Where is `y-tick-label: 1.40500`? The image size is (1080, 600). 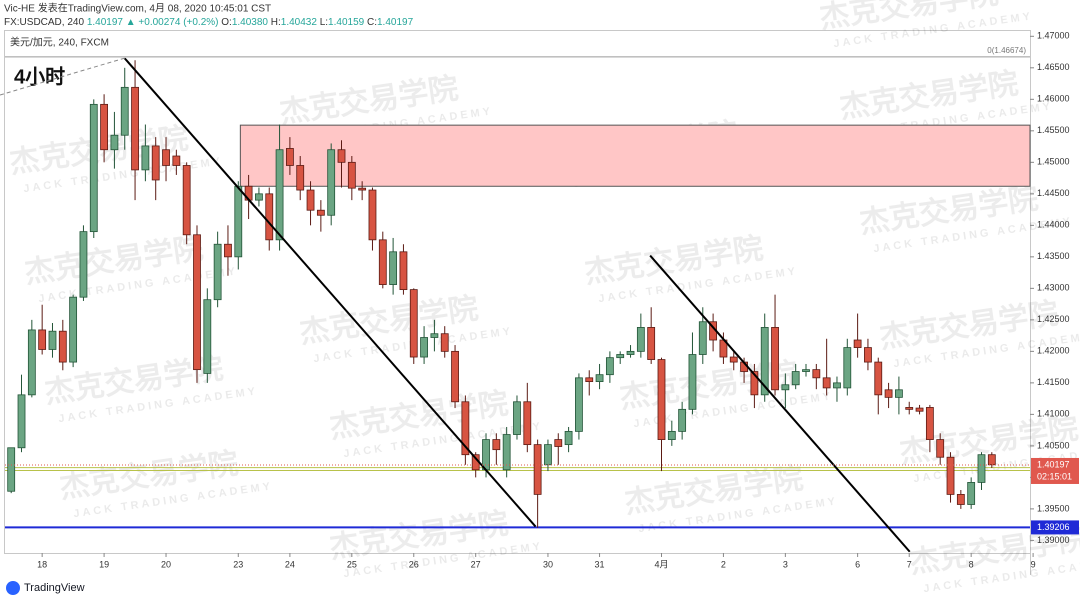
y-tick-label: 1.40500 is located at coordinates (1053, 445).